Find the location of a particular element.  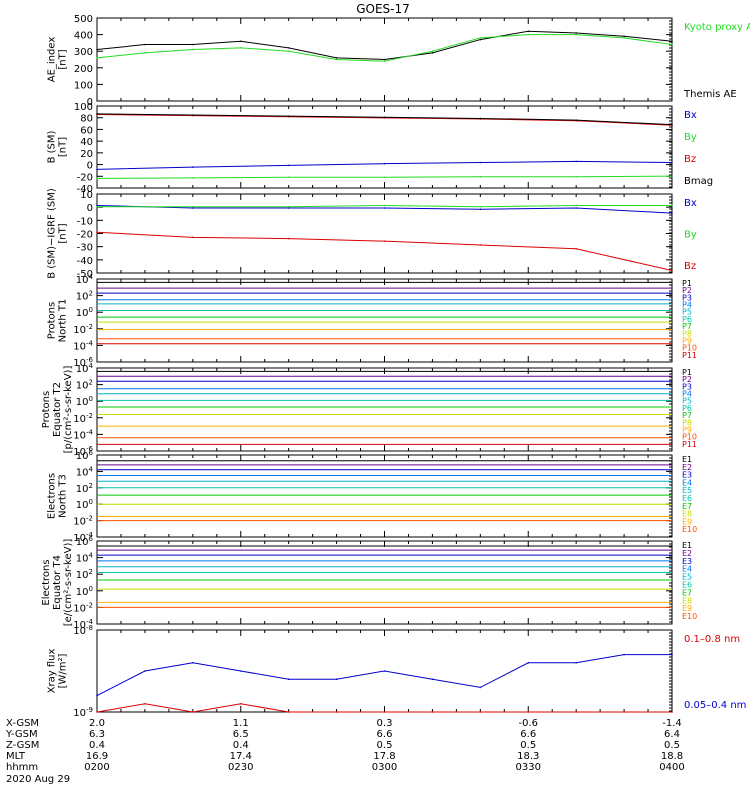

legend-entry: 0.1–0.8 nm is located at coordinates (712, 639).